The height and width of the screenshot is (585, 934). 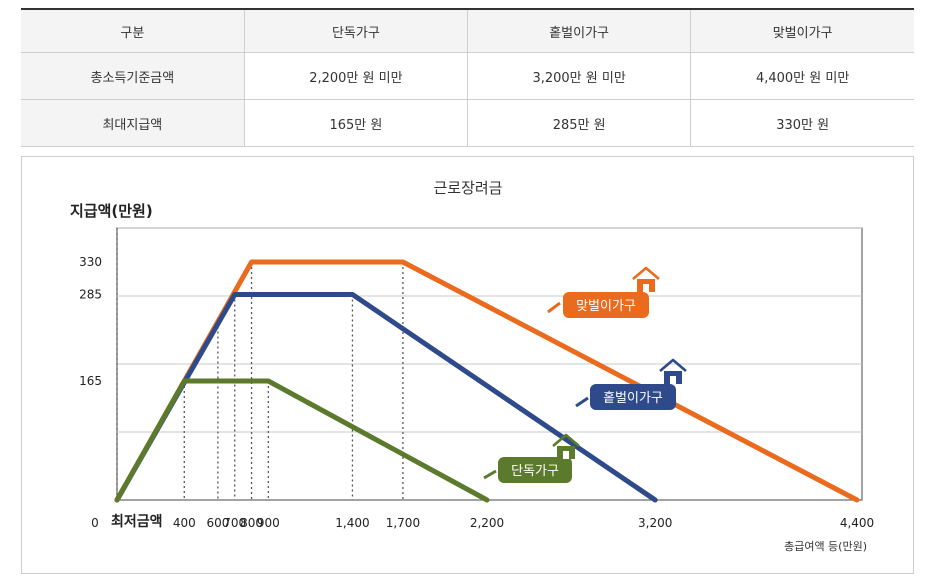 What do you see at coordinates (184, 523) in the screenshot?
I see `x-tick-label: 400` at bounding box center [184, 523].